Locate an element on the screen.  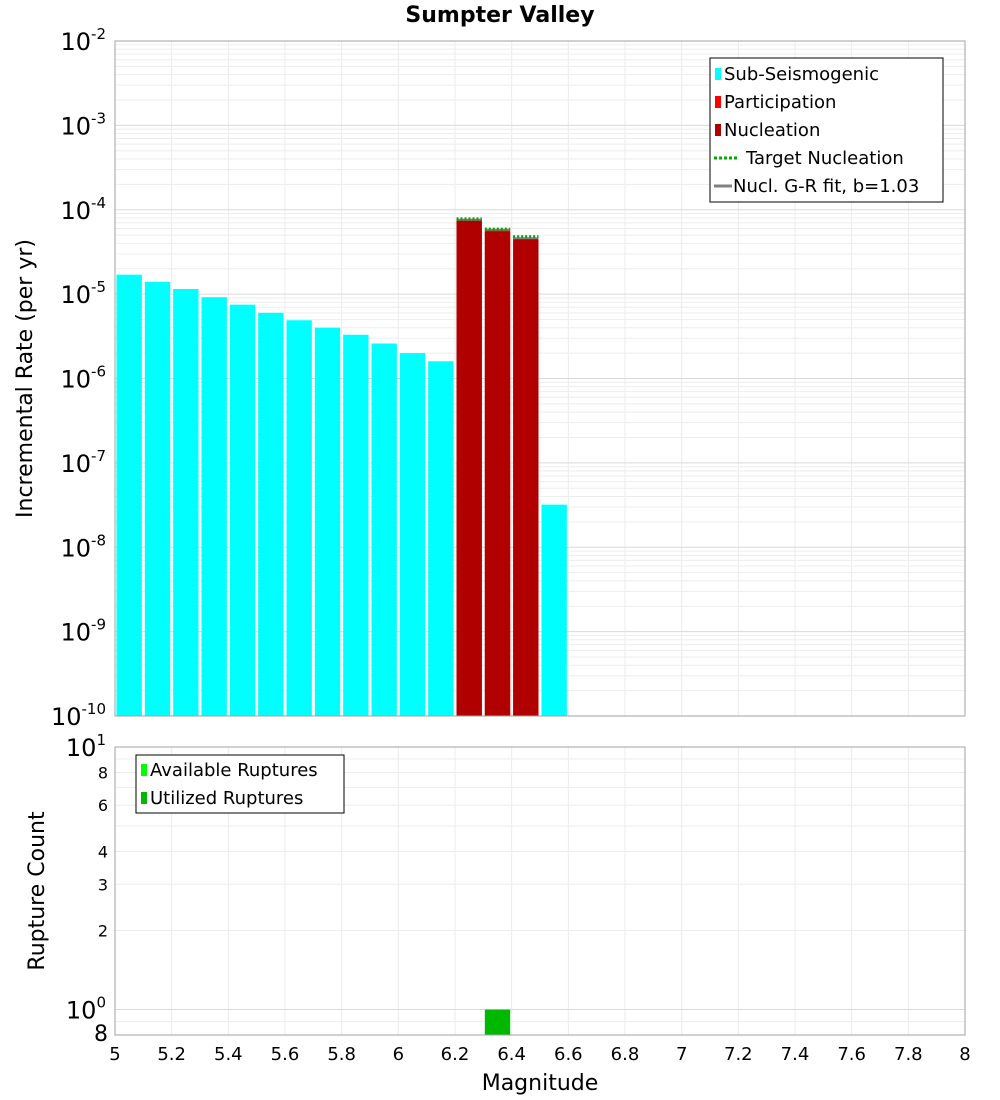
y-tick-label: 10⁻⁸ is located at coordinates (83, 546).